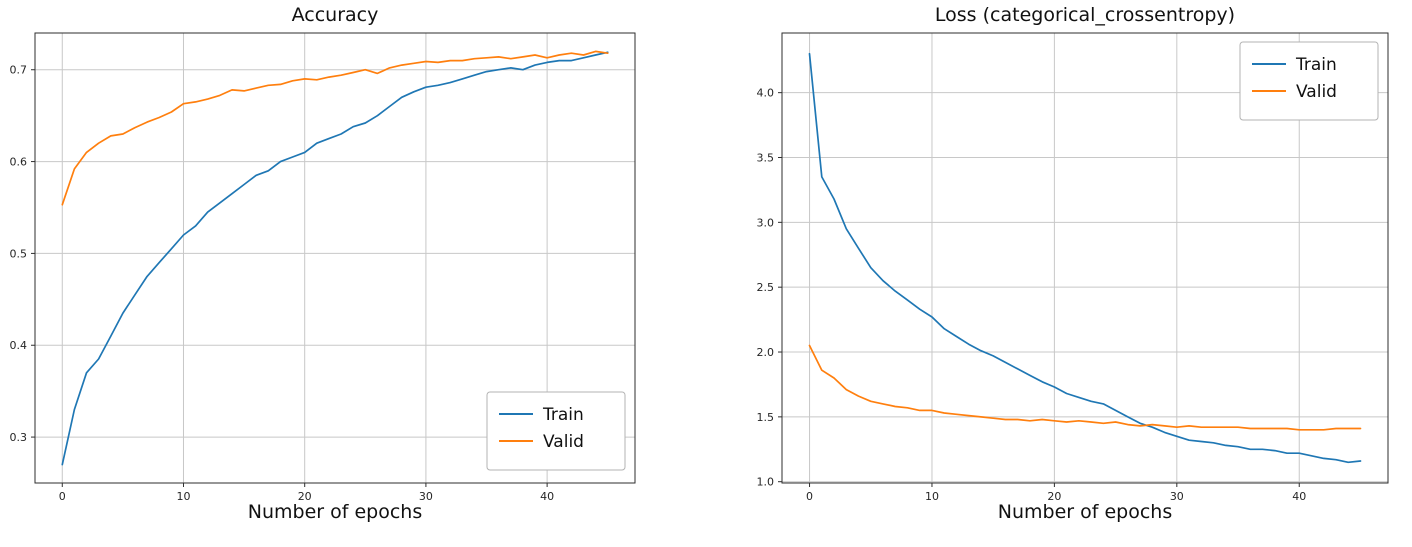 Image resolution: width=1412 pixels, height=547 pixels. What do you see at coordinates (766, 222) in the screenshot?
I see `svg-text: 3.0` at bounding box center [766, 222].